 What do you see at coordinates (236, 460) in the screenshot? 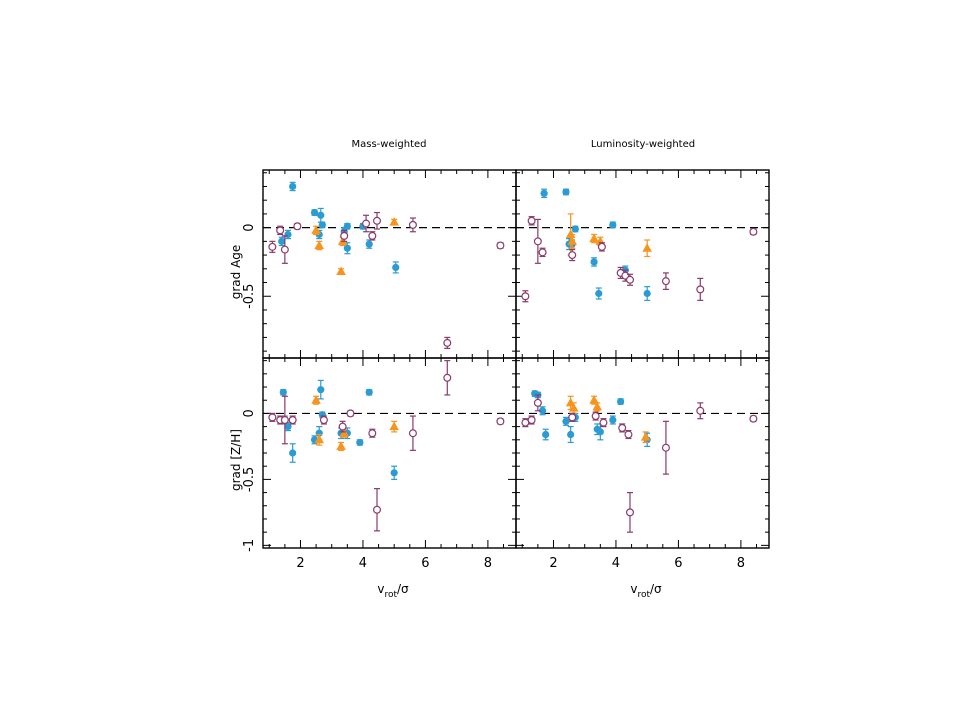
I see `ylabel-grad-zh: grad [Z/H]` at bounding box center [236, 460].